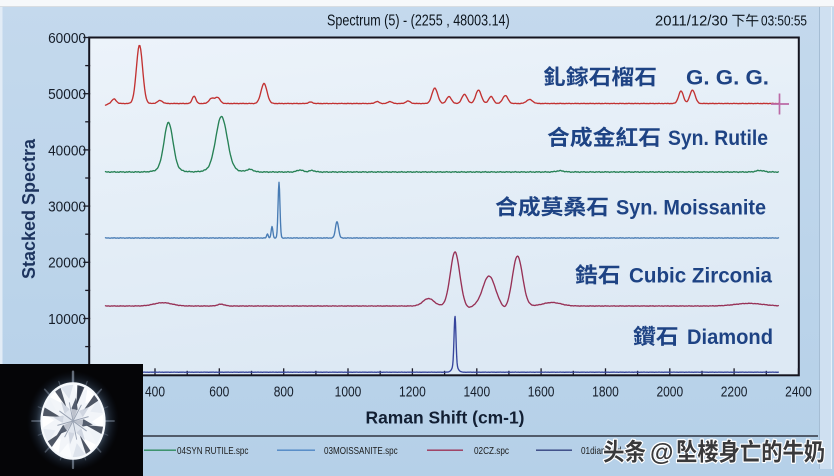  Describe the element at coordinates (67, 207) in the screenshot. I see `svg-text: 30000` at that location.